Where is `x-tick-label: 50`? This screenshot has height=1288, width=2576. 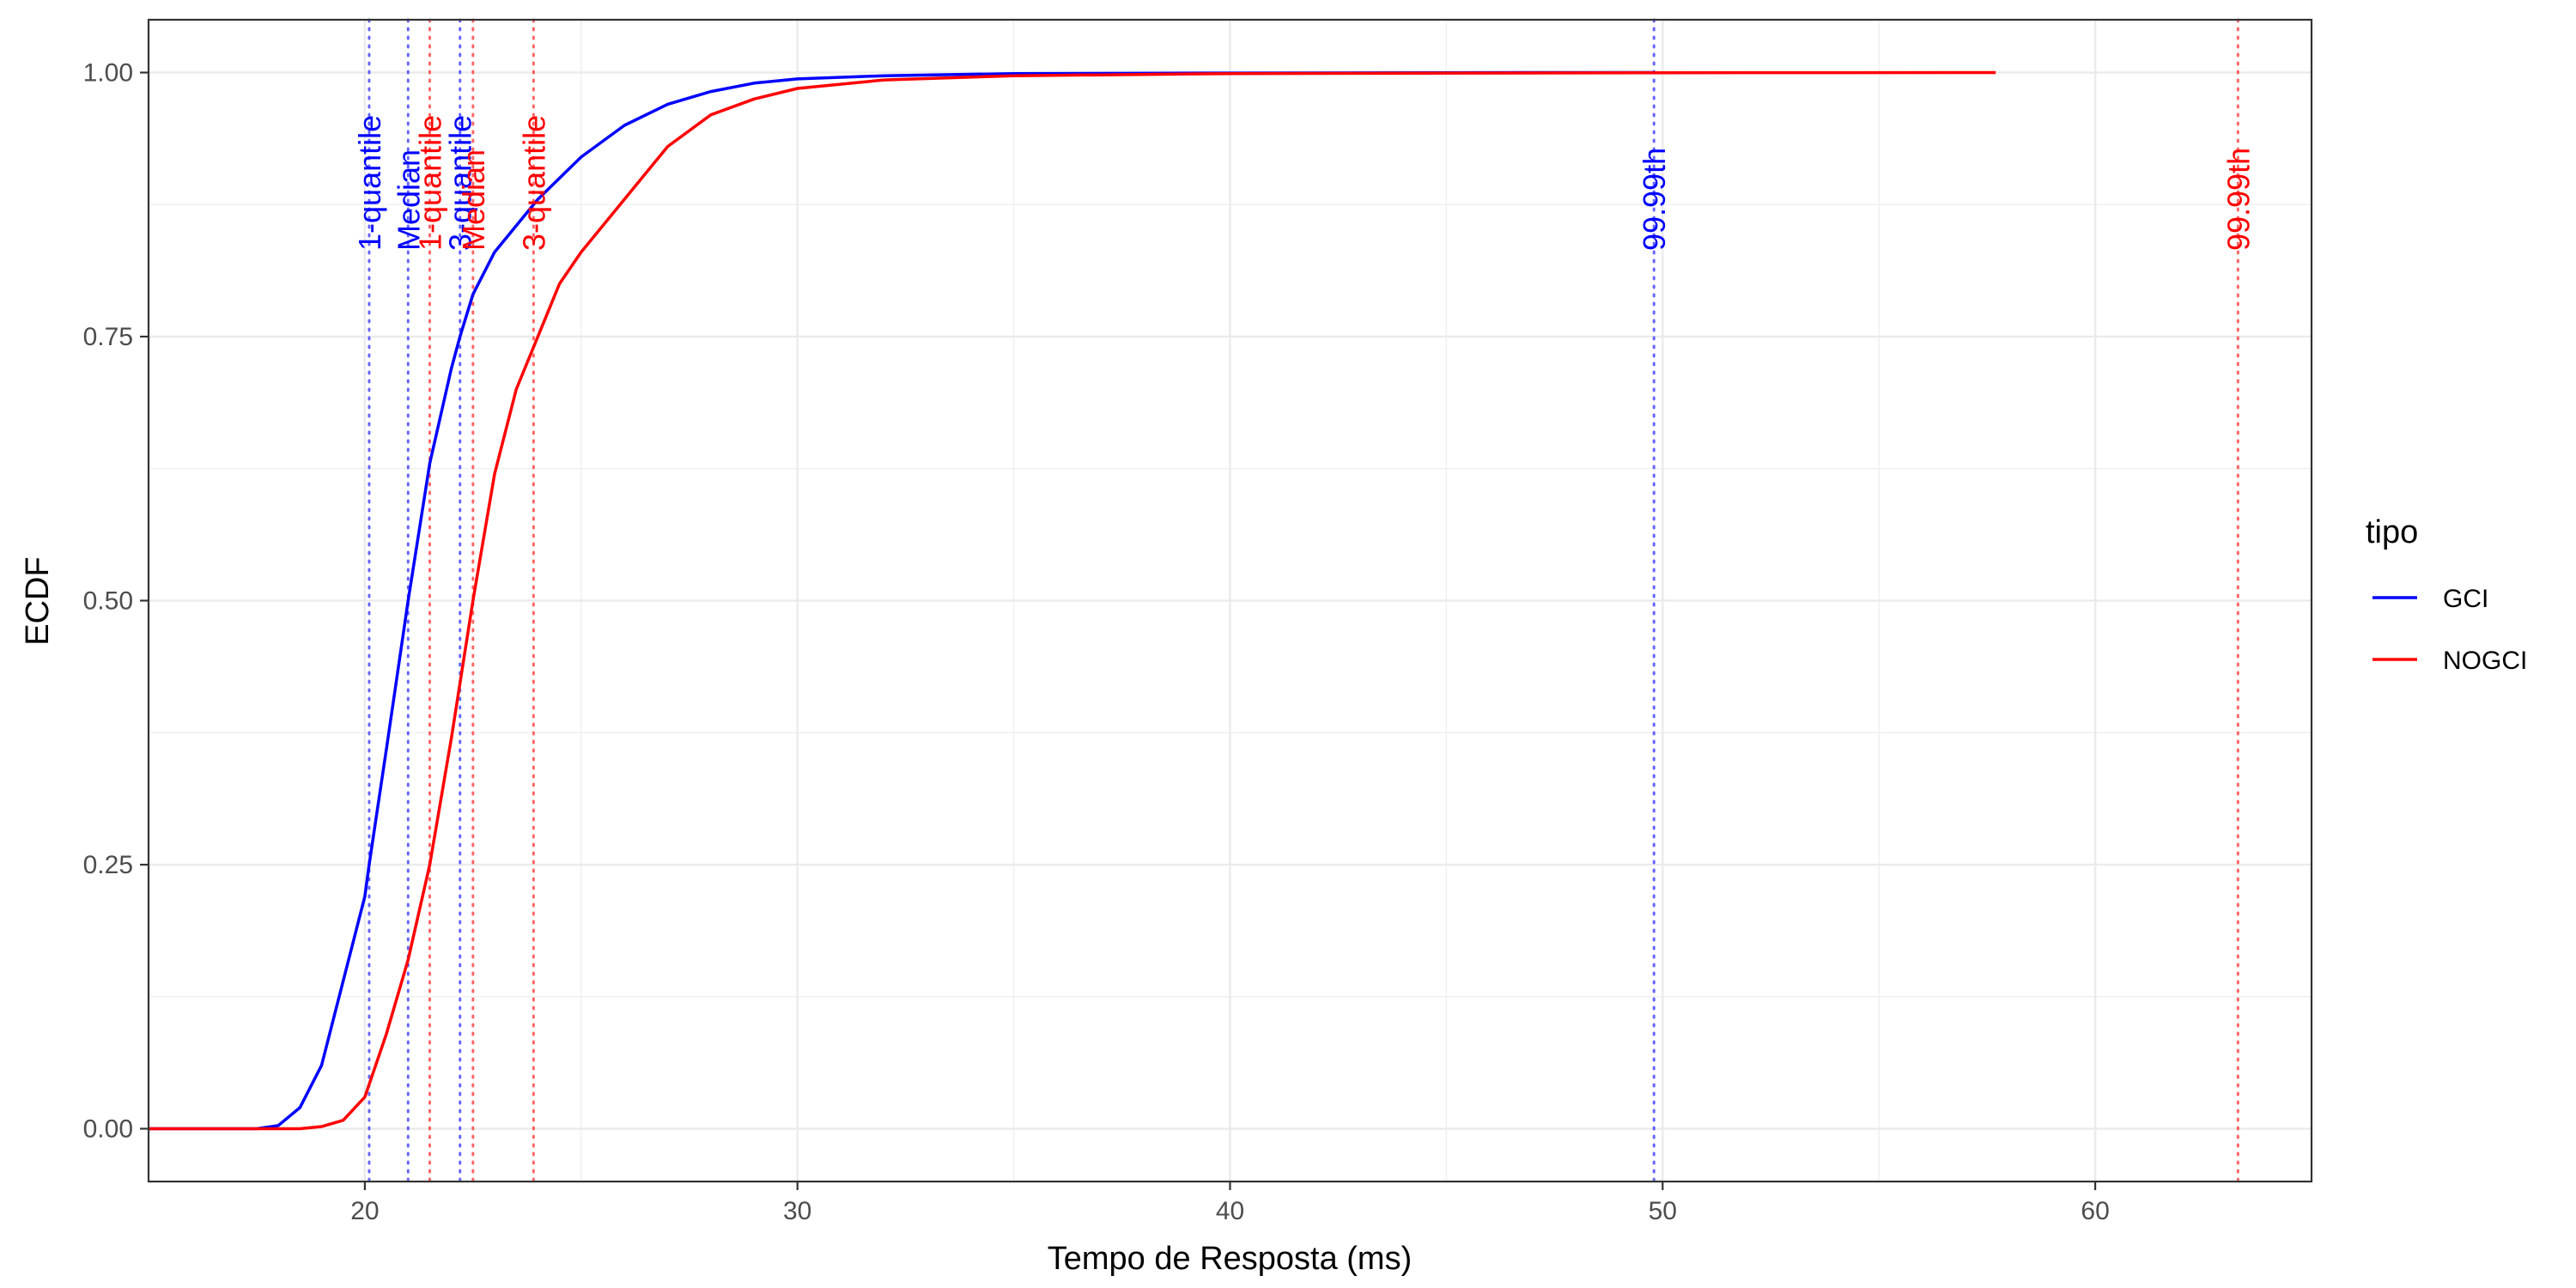 x-tick-label: 50 is located at coordinates (1663, 1211).